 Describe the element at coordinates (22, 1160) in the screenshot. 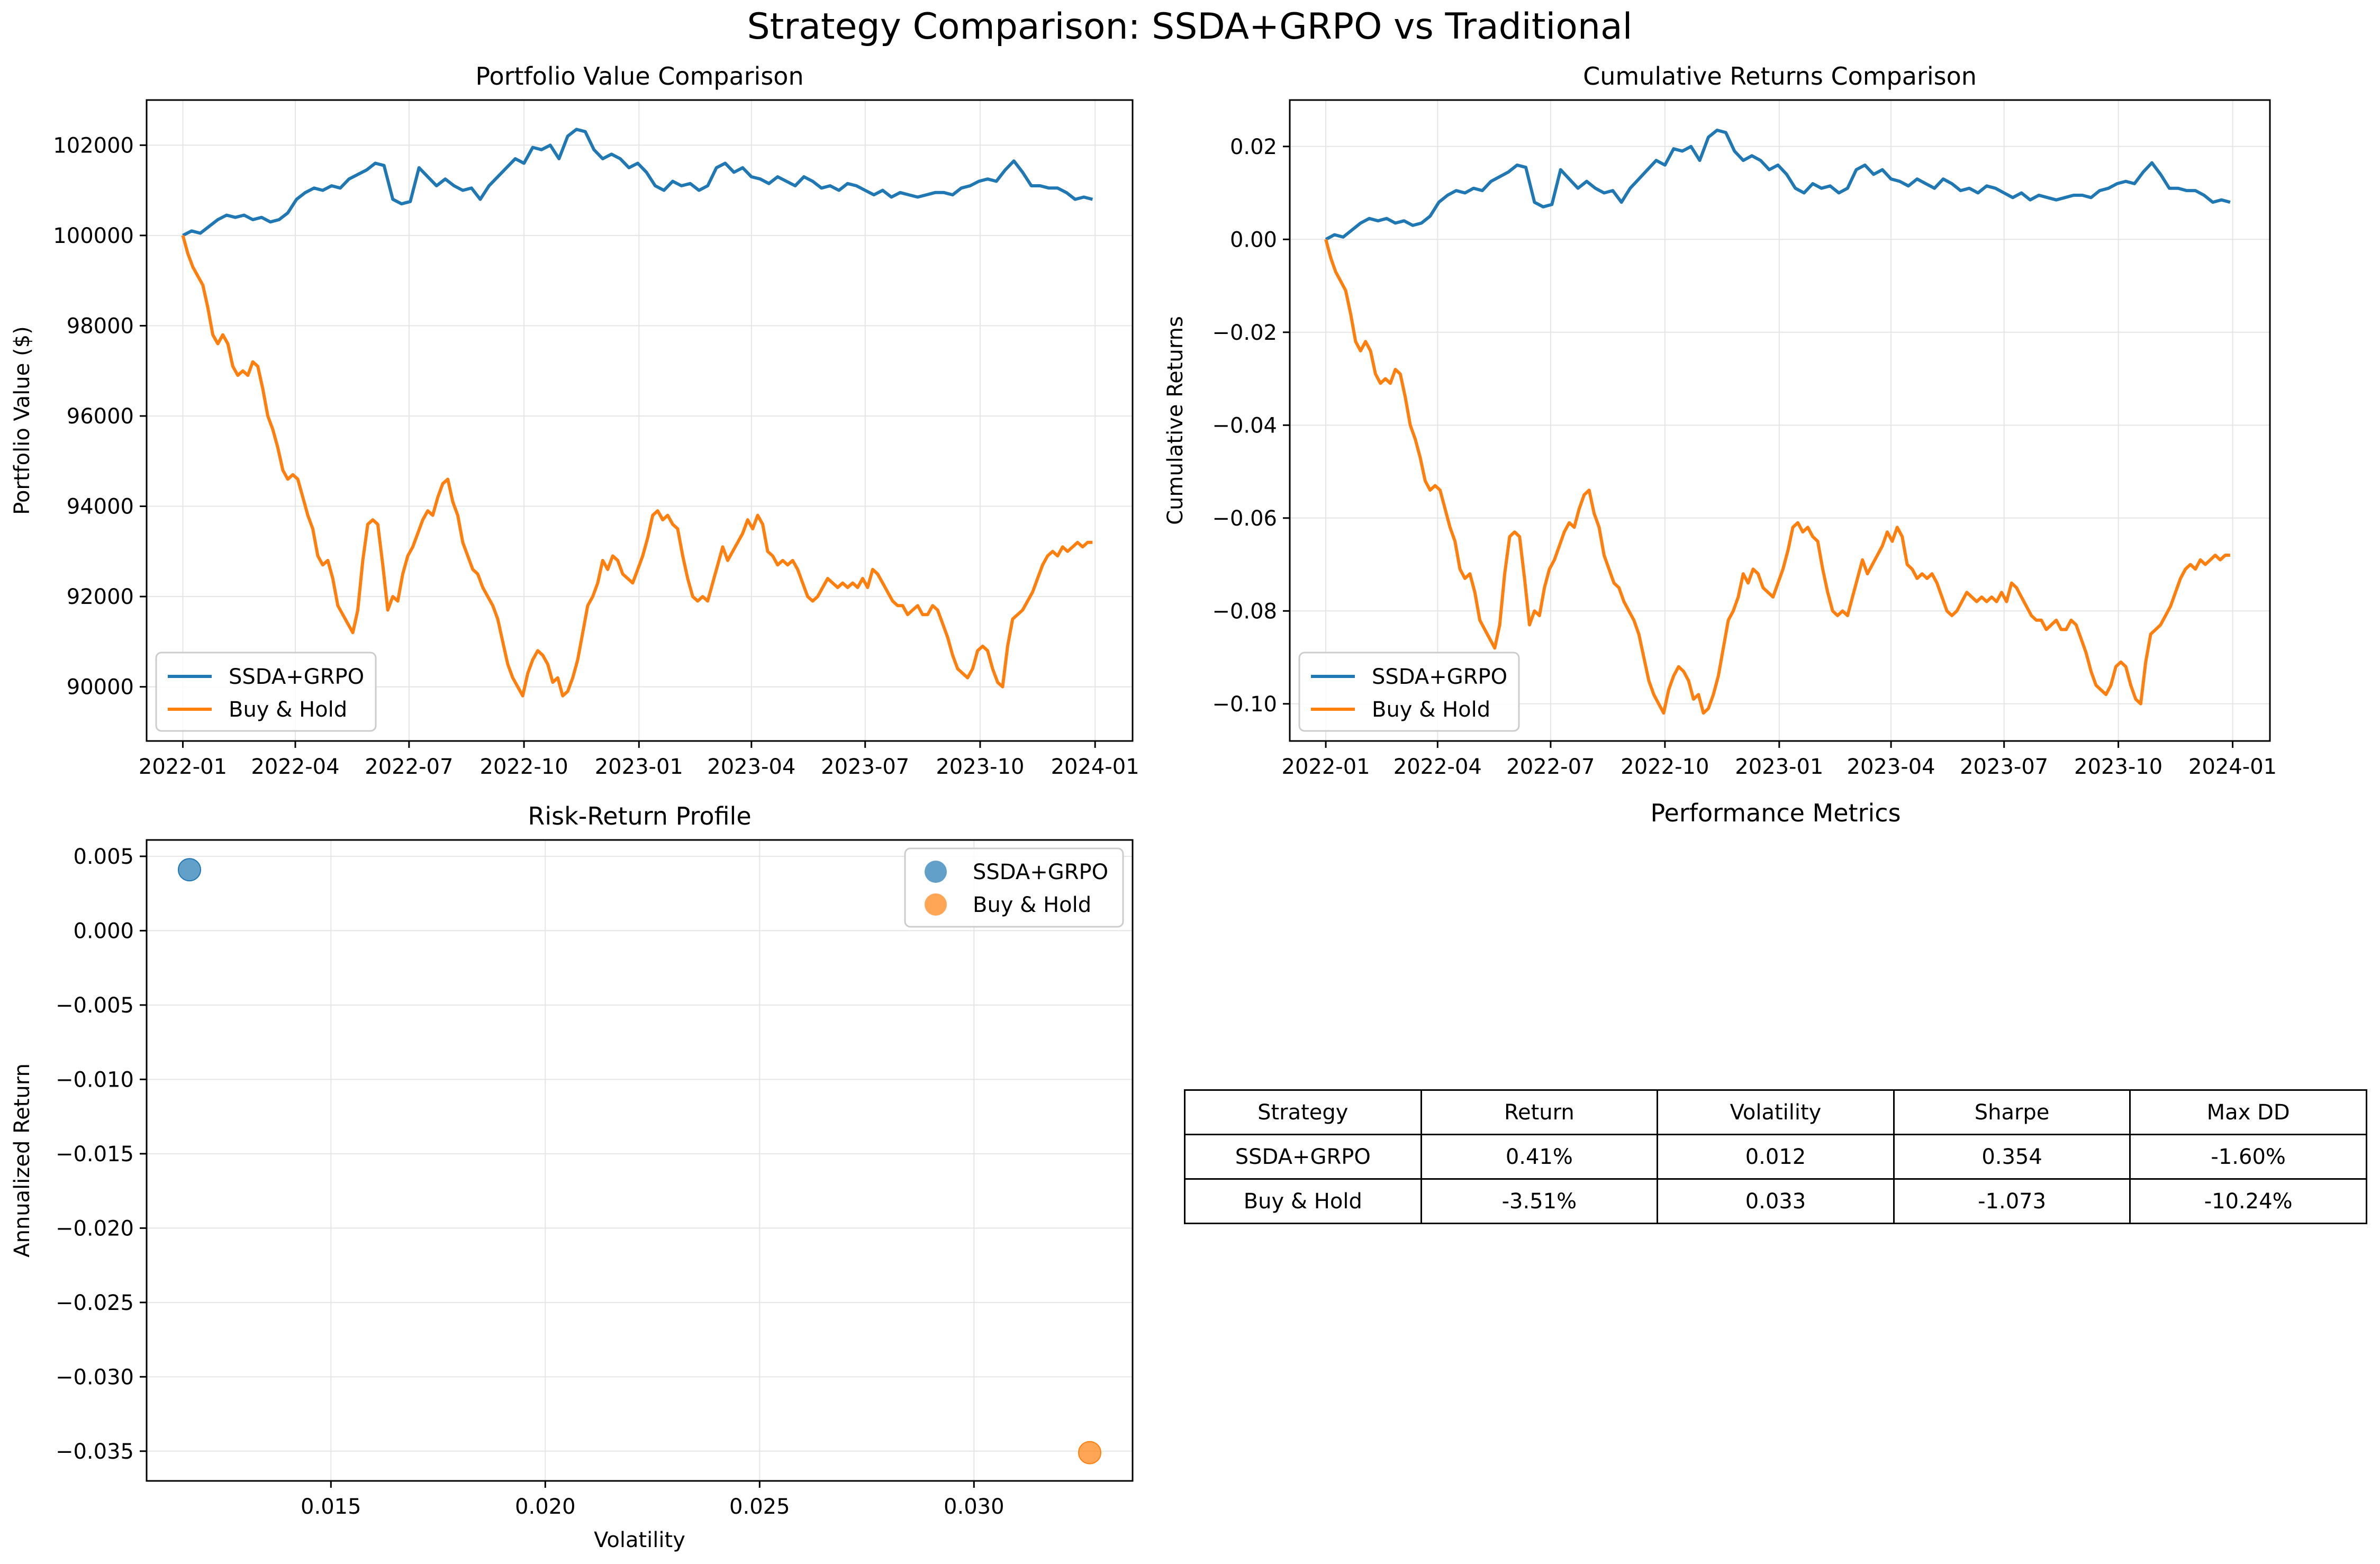

I see `y-axis-label: Annualized Return` at that location.